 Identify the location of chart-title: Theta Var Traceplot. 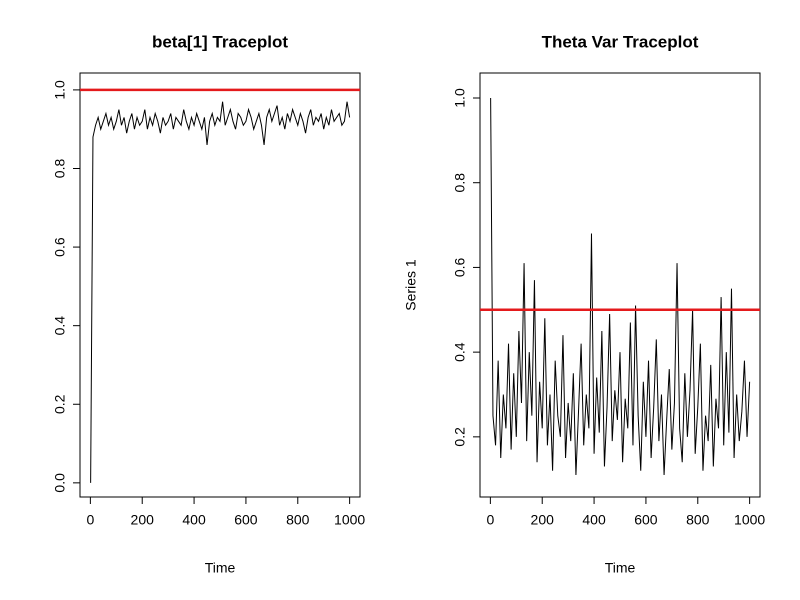
(620, 41).